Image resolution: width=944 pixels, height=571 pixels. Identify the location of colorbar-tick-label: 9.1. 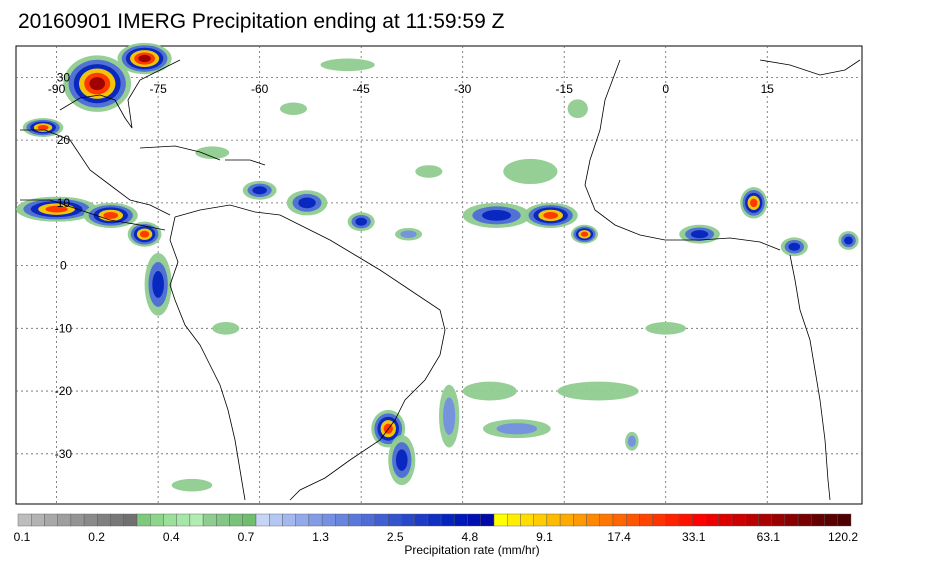
(544, 537).